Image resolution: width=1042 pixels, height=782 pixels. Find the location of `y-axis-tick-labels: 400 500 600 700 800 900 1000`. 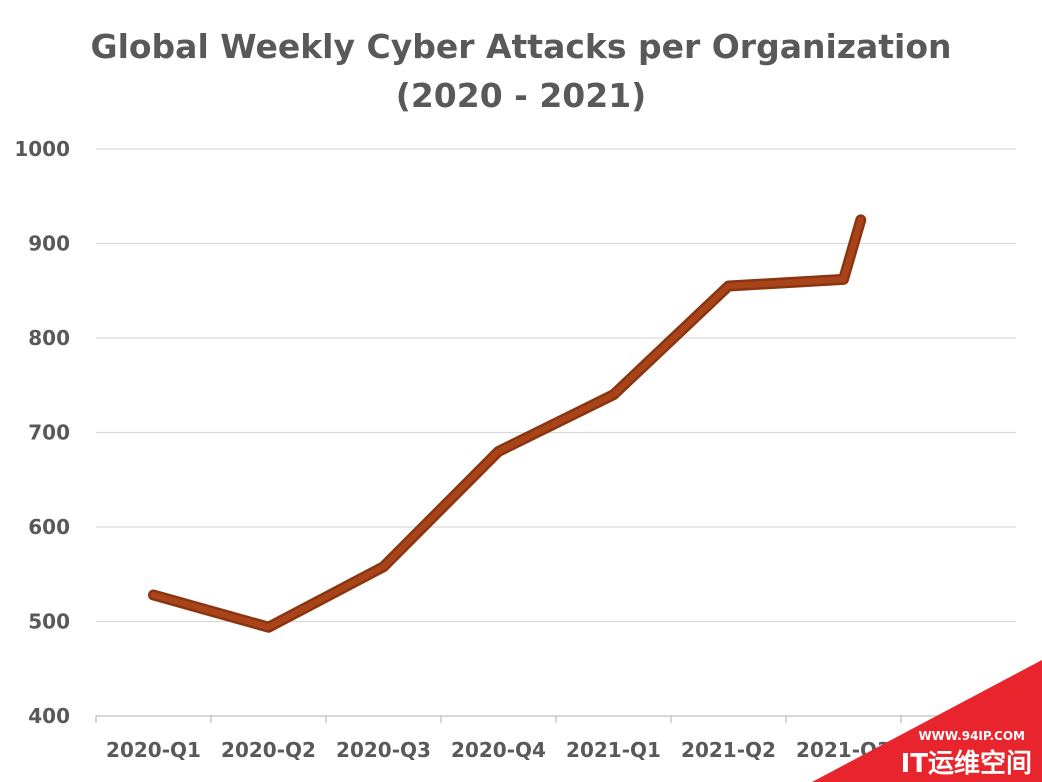

y-axis-tick-labels: 400 500 600 700 800 900 1000 is located at coordinates (42, 432).